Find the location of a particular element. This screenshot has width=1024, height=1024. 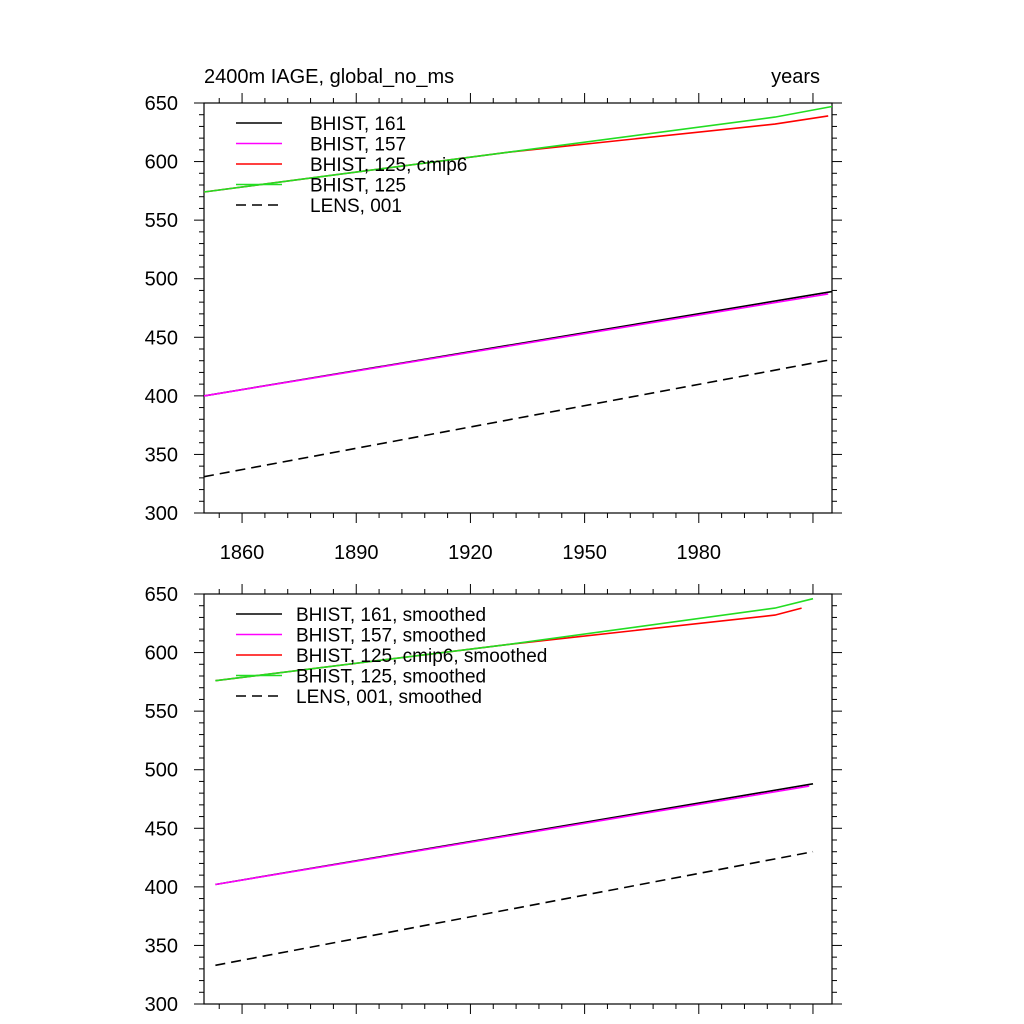

units-label: years is located at coordinates (795, 77).